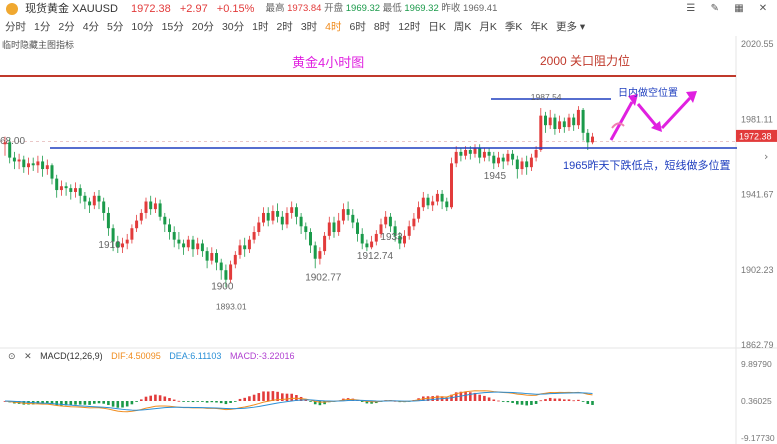 This screenshot has height=444, width=777. I want to click on settings-icon: ☰, so click(691, 8).